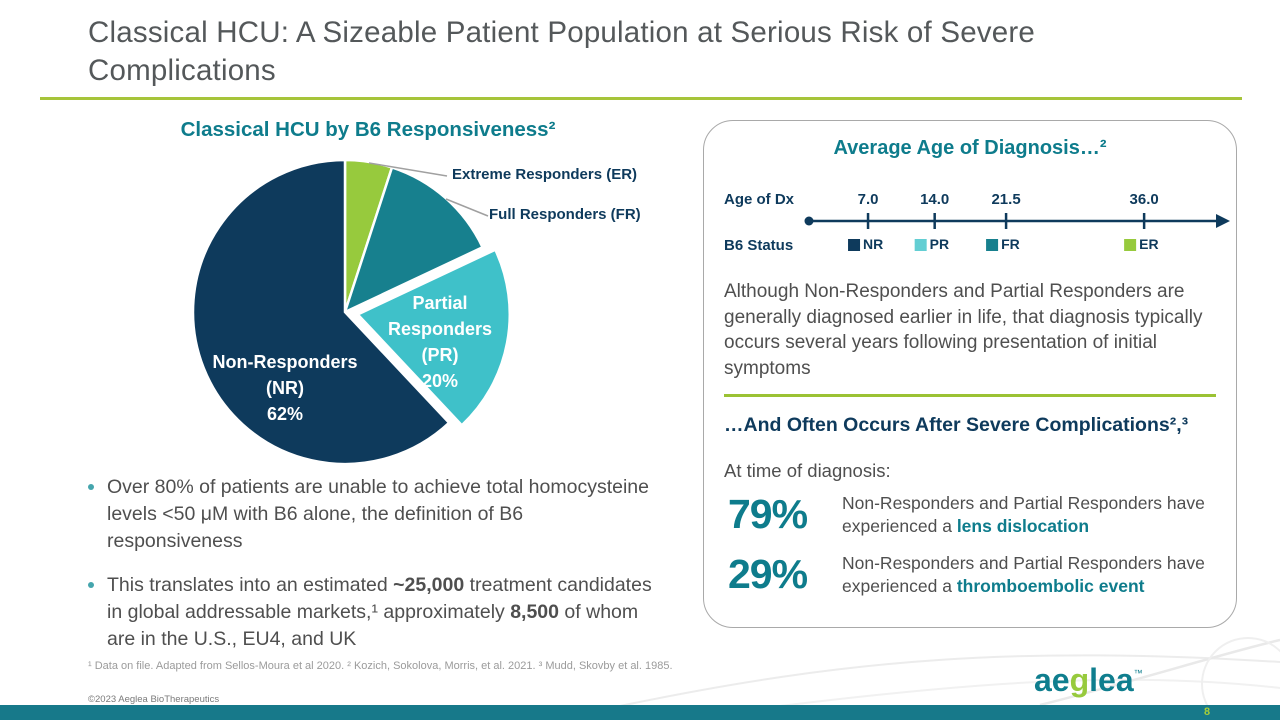 This screenshot has height=720, width=1280. I want to click on timeline-age-PR: 14.0, so click(934, 199).